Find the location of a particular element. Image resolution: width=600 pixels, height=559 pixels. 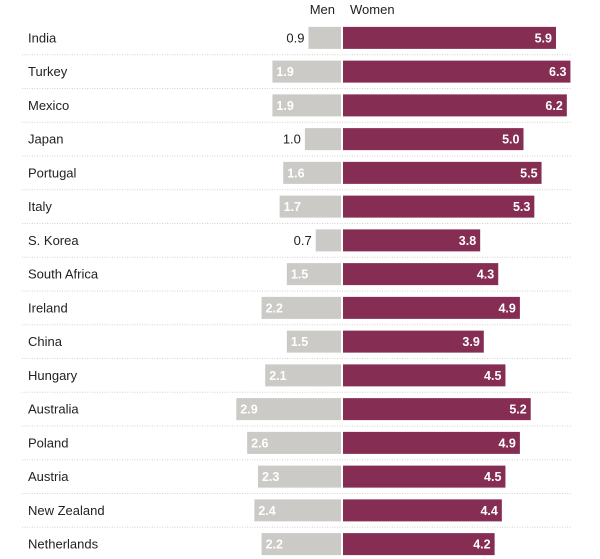

country-label: South Africa is located at coordinates (63, 274).